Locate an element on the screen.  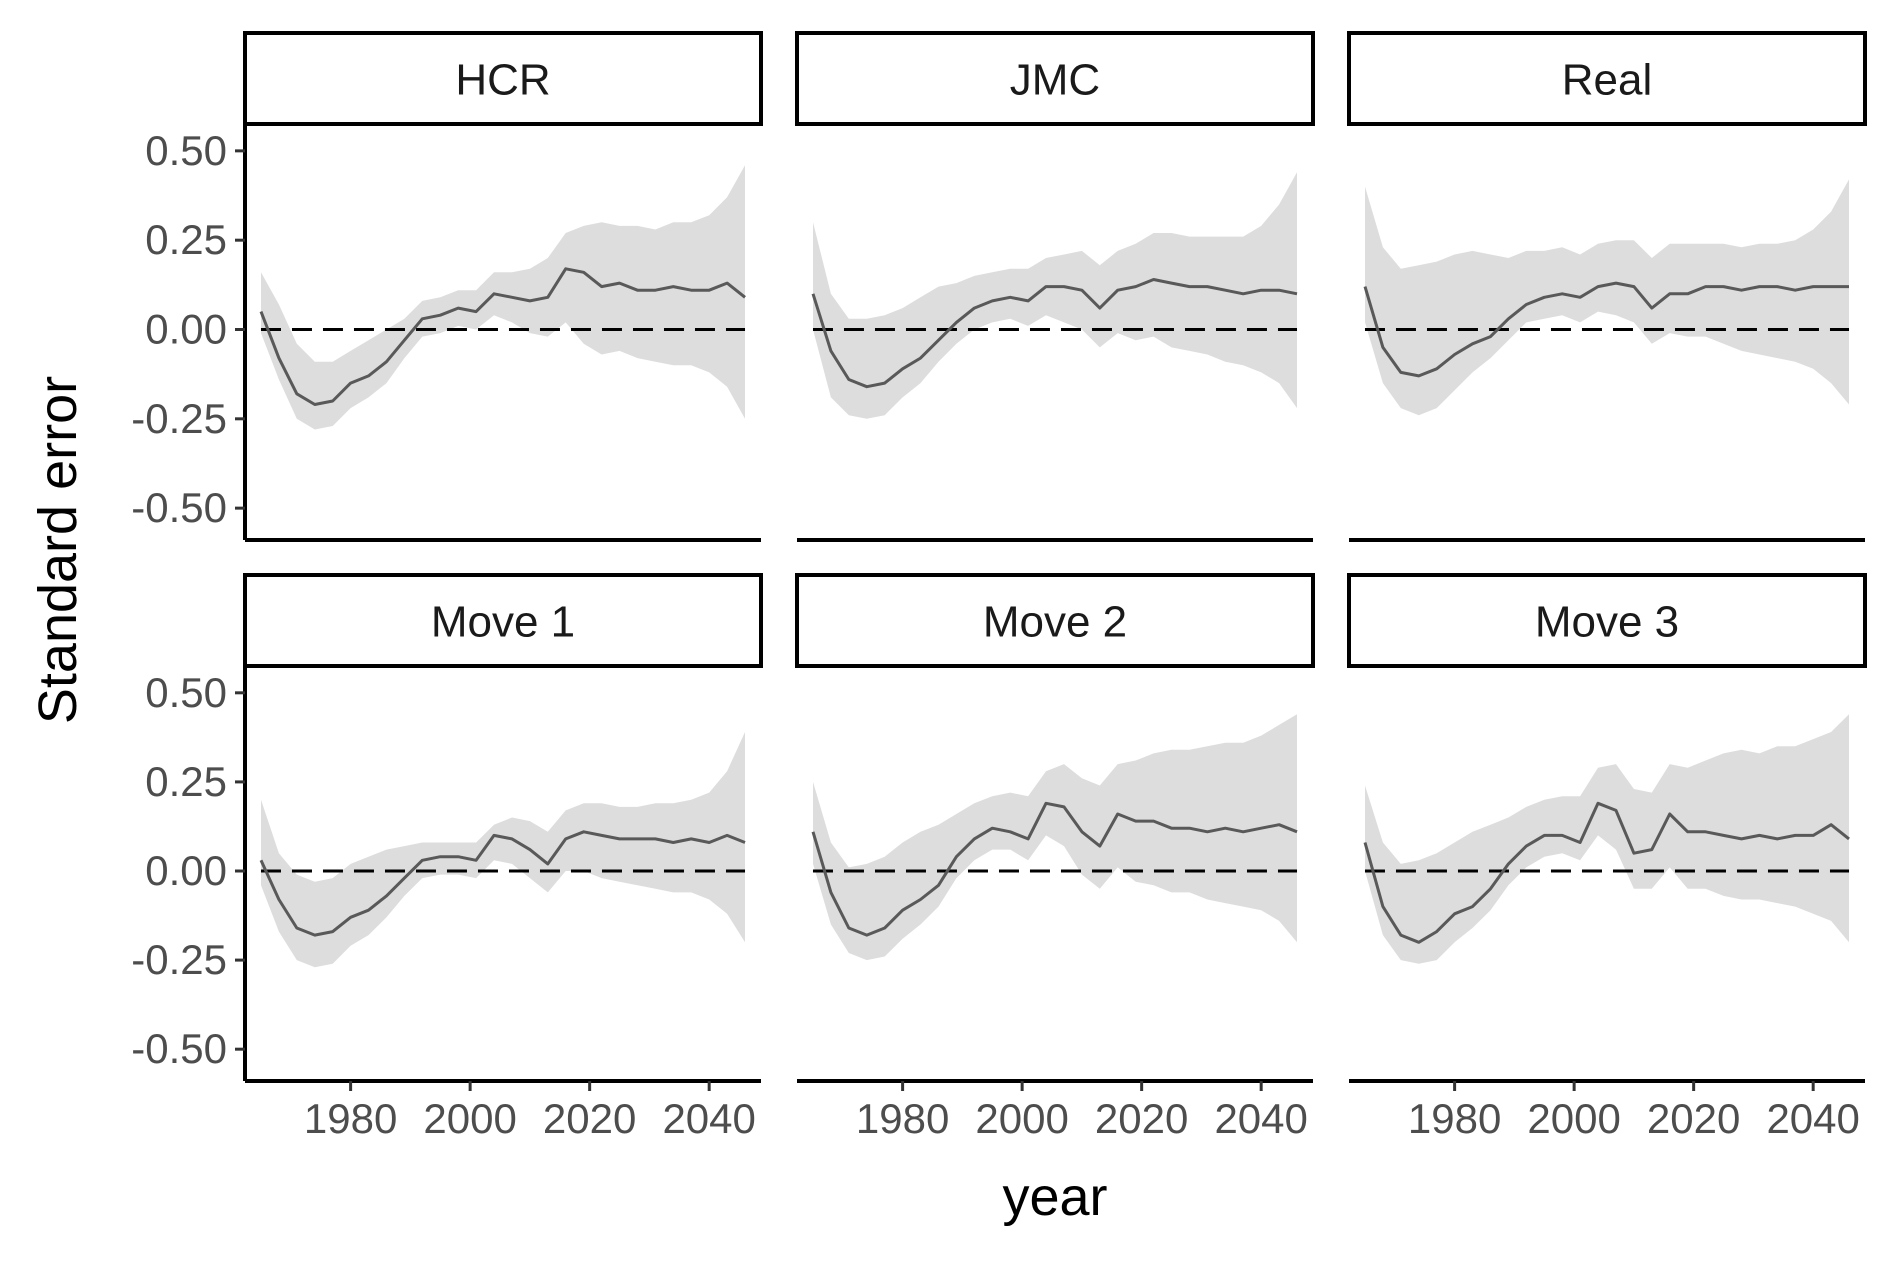
facet-strip-label: HCR is located at coordinates (502, 80).